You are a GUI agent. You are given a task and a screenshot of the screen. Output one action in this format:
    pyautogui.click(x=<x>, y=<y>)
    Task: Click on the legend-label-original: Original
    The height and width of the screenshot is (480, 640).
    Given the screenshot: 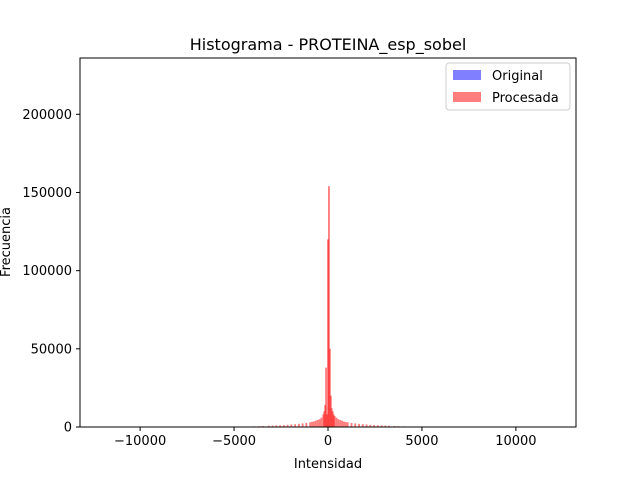 What is the action you would take?
    pyautogui.click(x=517, y=76)
    